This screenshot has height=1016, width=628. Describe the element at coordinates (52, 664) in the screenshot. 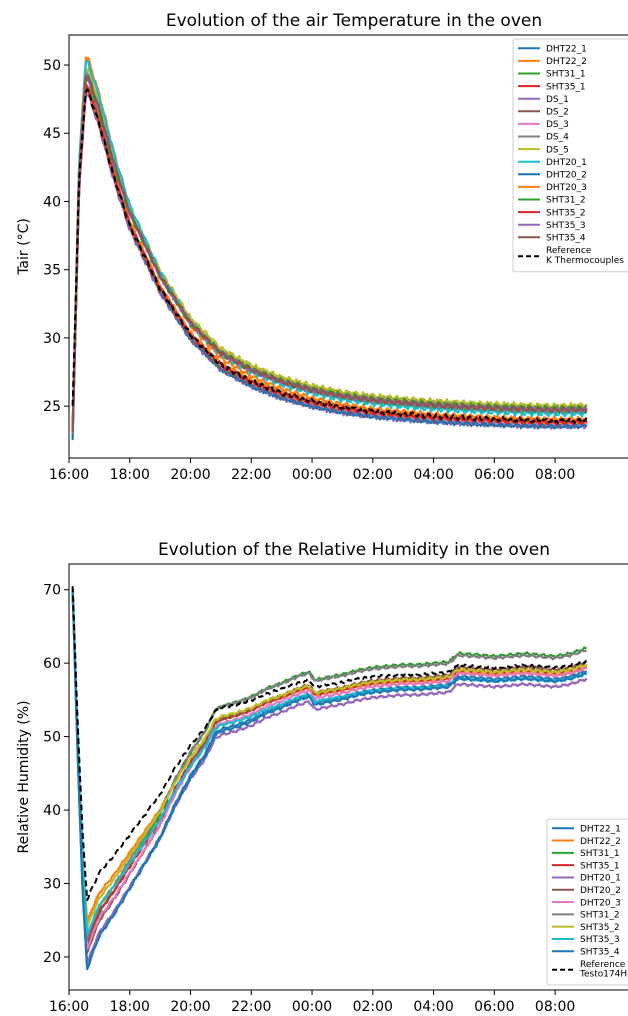

I see `y-tick-label: 60` at that location.